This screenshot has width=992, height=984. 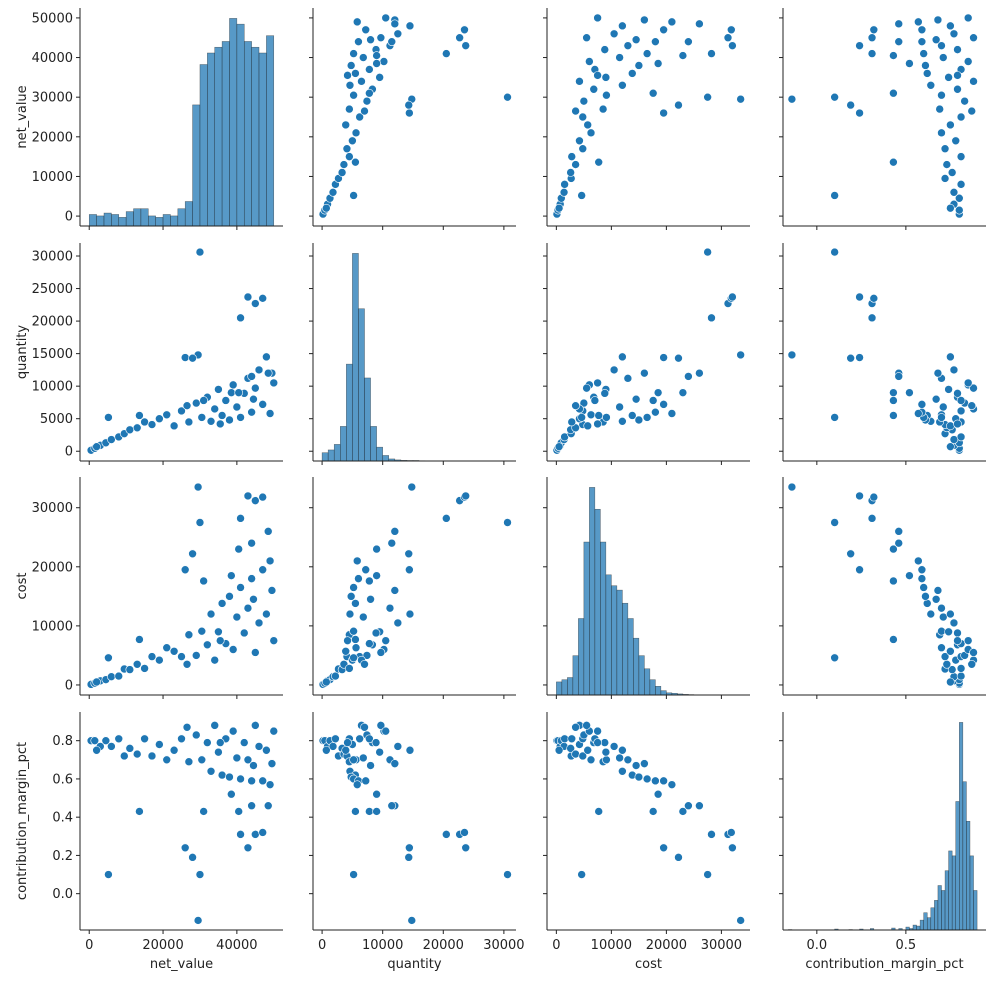 I want to click on y-tick-label: 0, so click(x=69, y=452).